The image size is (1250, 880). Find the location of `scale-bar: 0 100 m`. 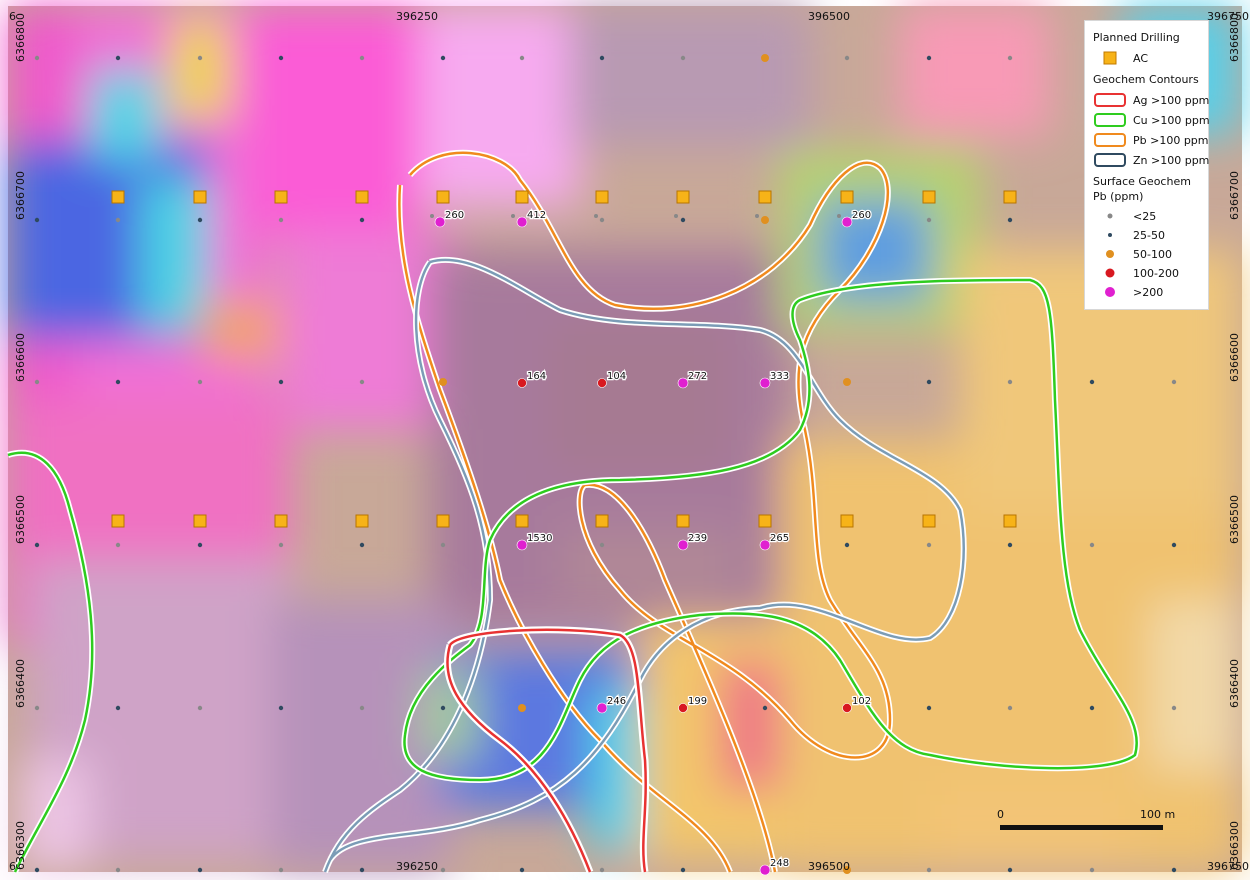

scale-bar: 0 100 m is located at coordinates (1086, 819).